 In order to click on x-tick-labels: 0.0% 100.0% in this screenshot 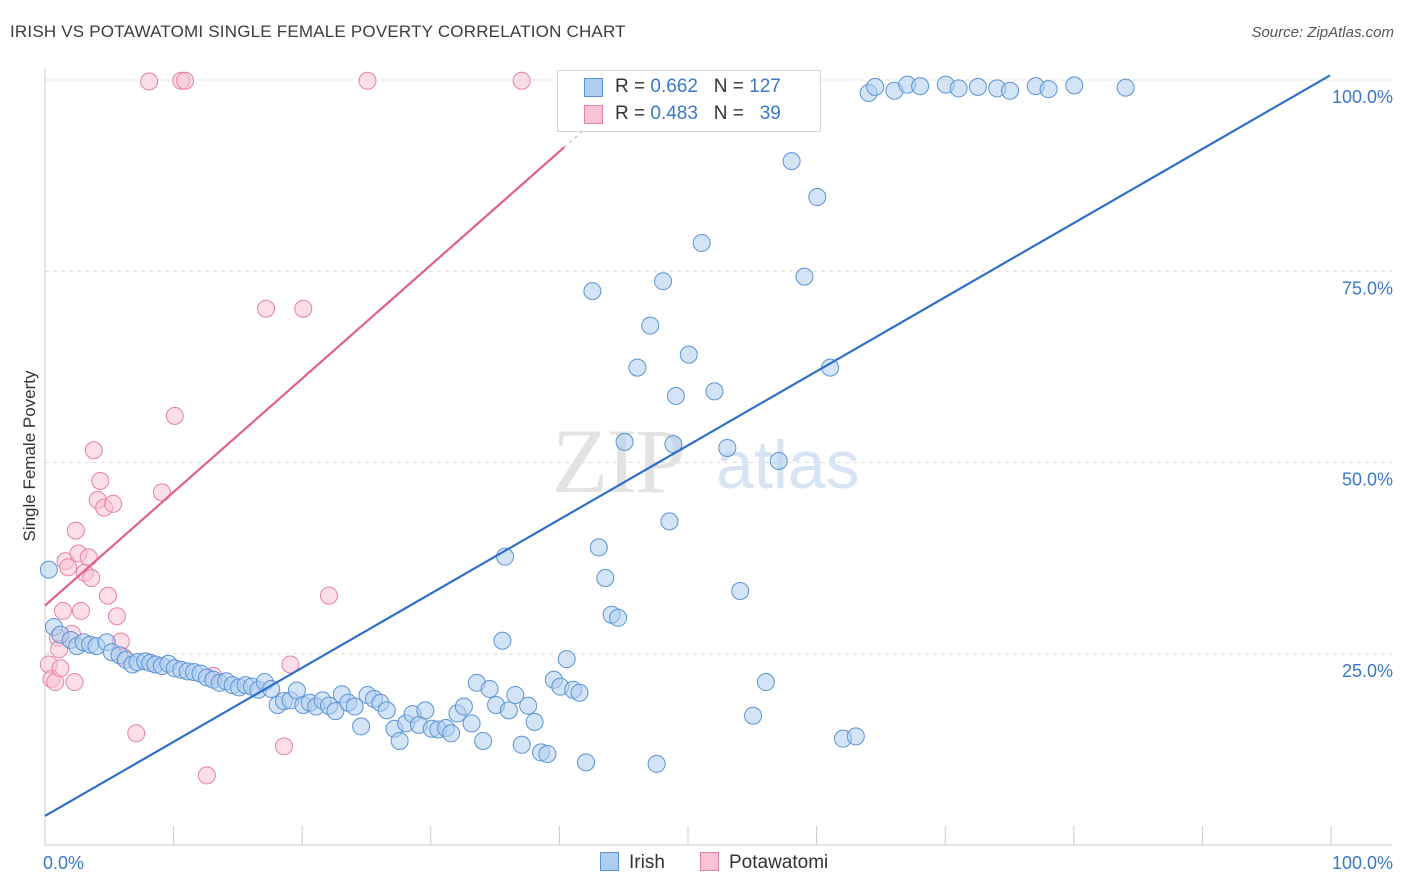, I will do `click(718, 863)`.